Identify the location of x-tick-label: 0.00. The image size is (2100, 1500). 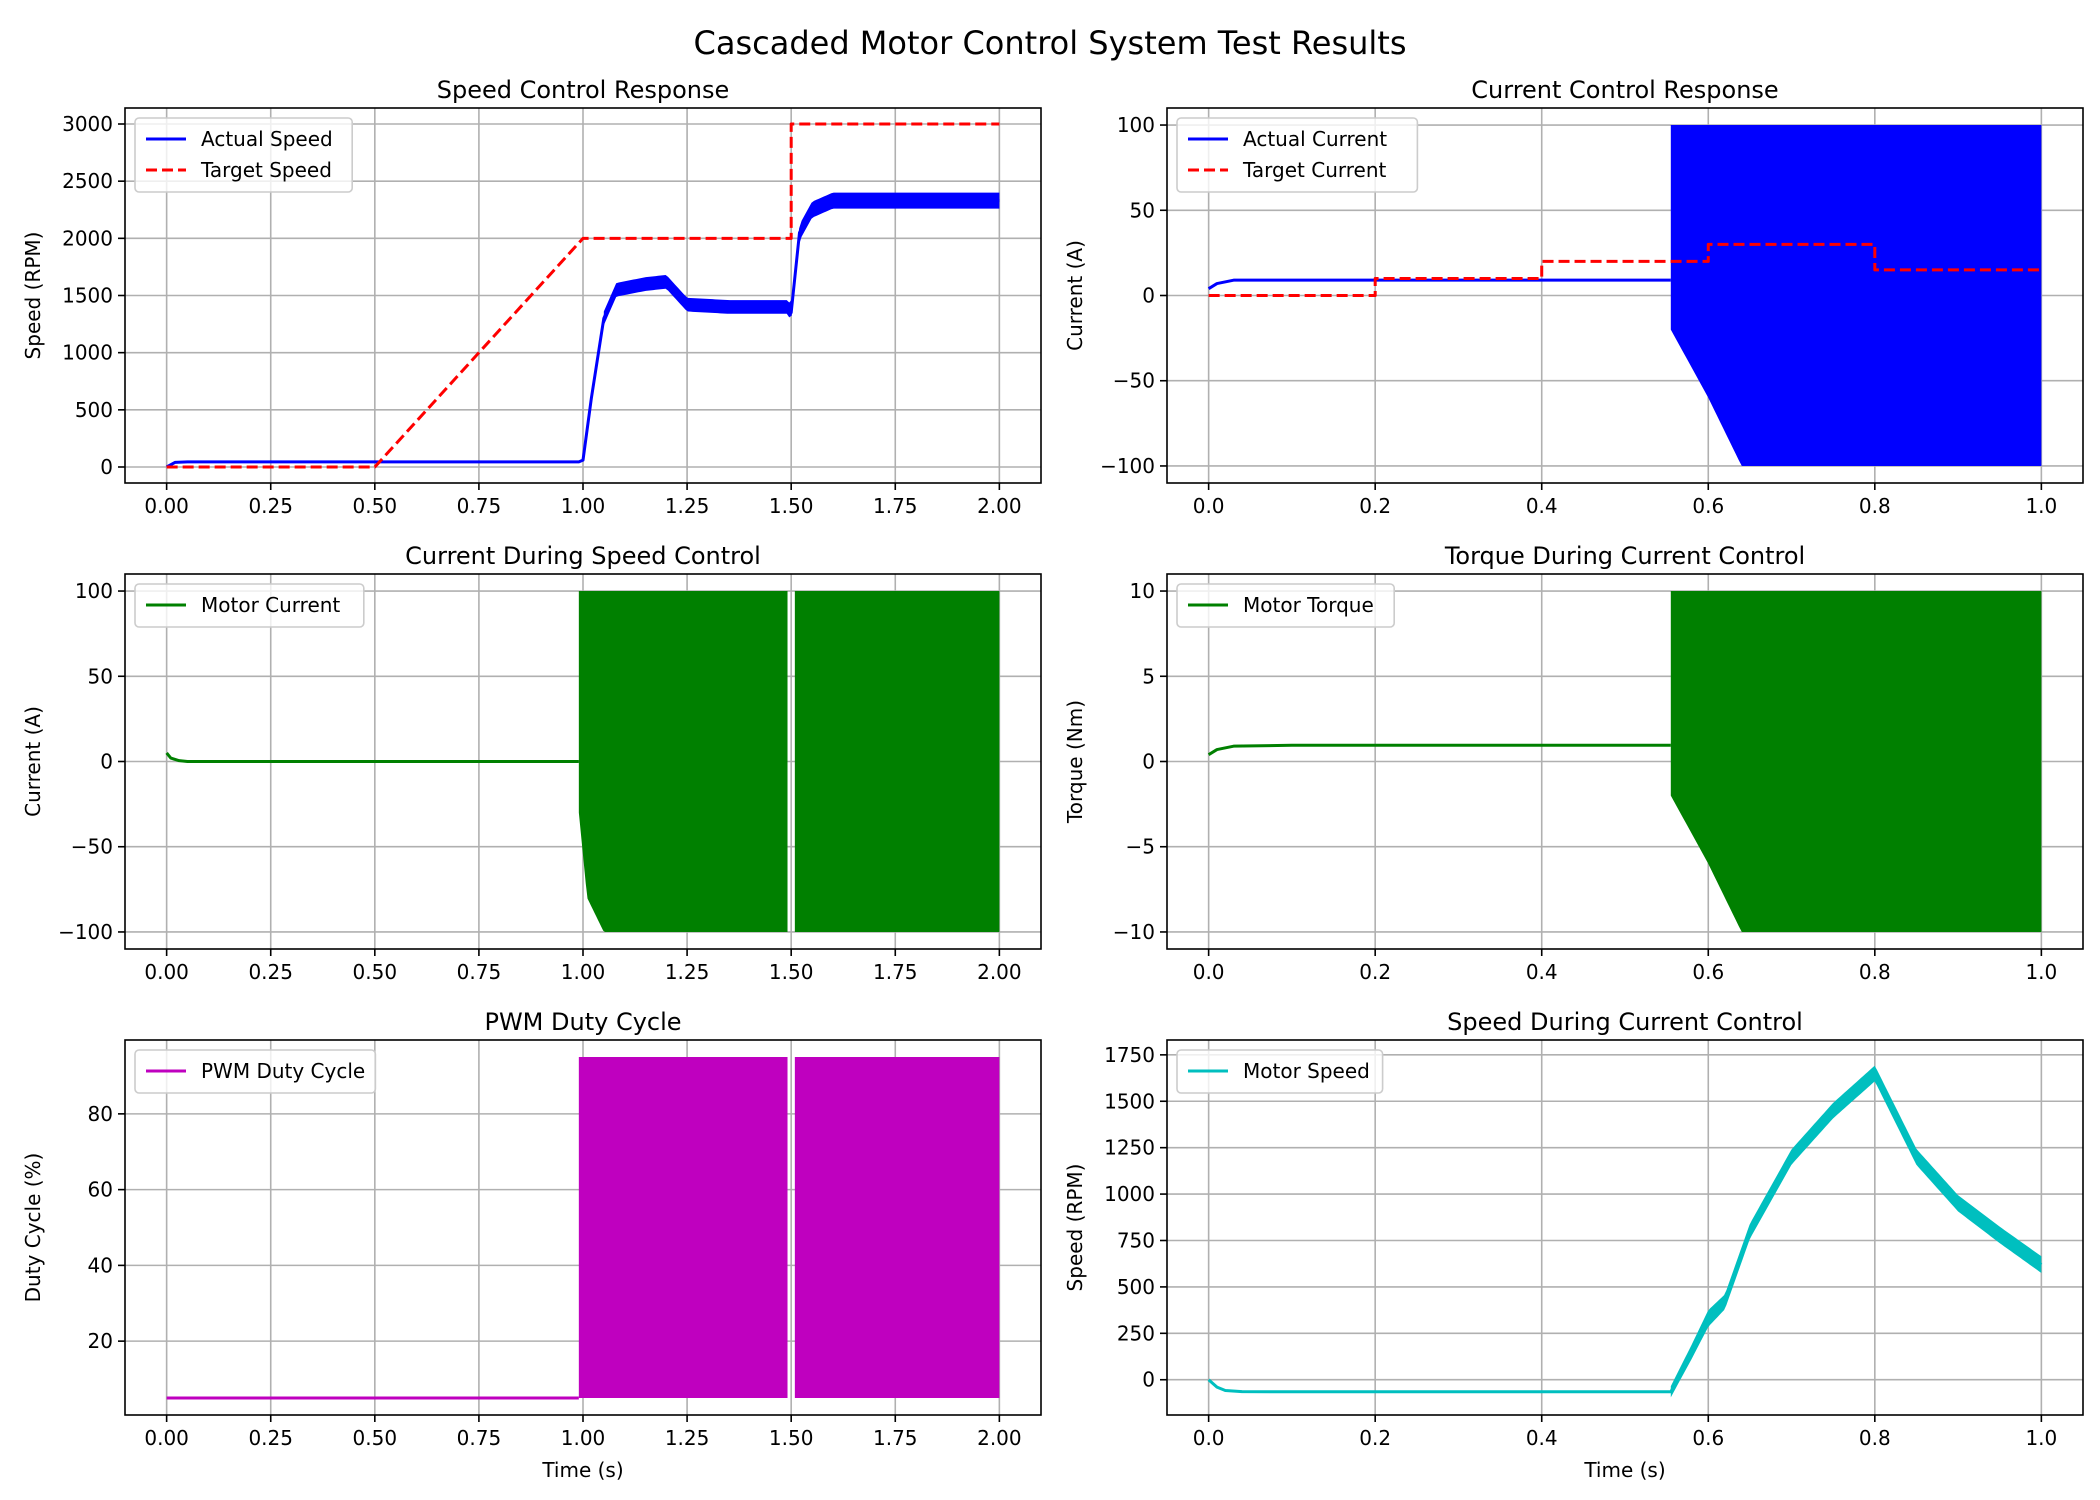
(166, 506).